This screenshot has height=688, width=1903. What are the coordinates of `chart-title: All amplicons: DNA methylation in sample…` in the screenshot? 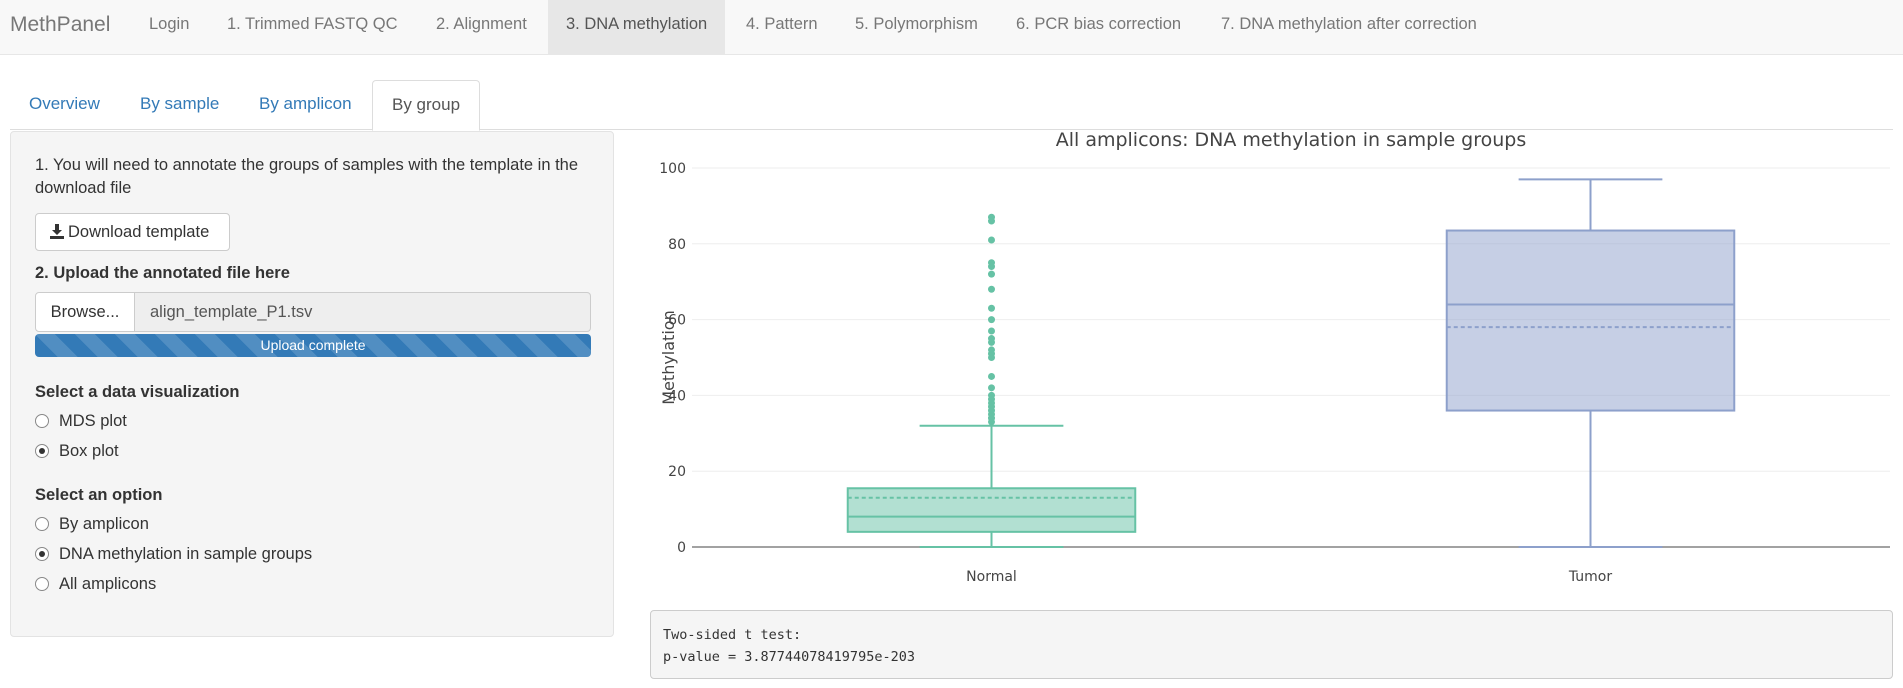 It's located at (1291, 140).